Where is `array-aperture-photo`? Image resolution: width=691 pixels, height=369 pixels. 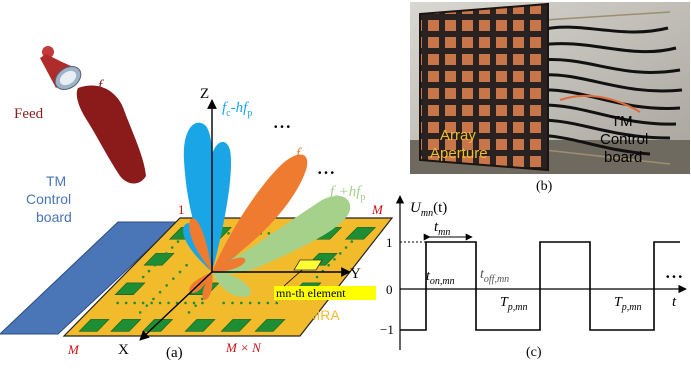
array-aperture-photo is located at coordinates (484, 87).